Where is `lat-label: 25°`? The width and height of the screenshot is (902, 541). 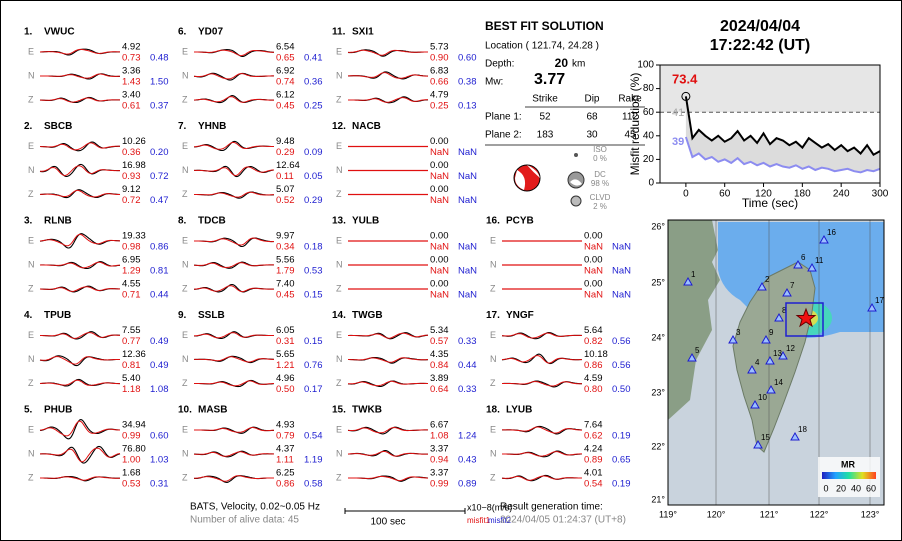
lat-label: 25° is located at coordinates (658, 282).